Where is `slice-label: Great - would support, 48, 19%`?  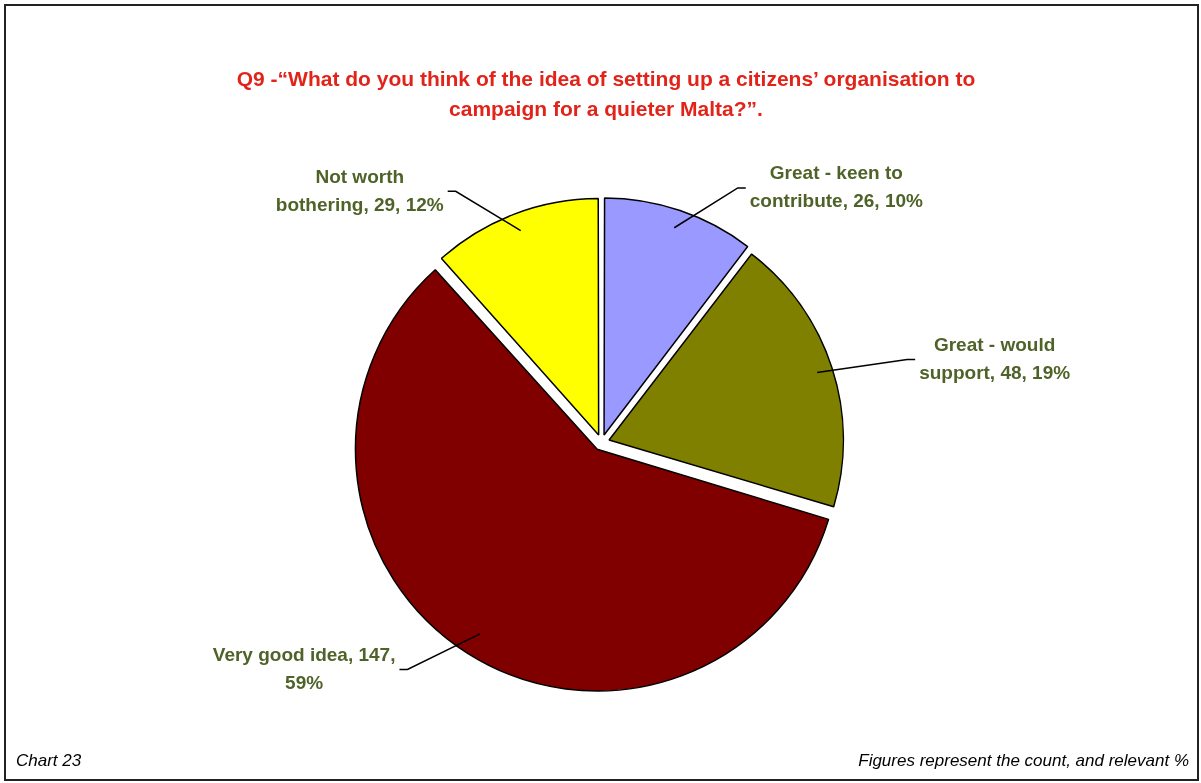 slice-label: Great - would support, 48, 19% is located at coordinates (995, 358).